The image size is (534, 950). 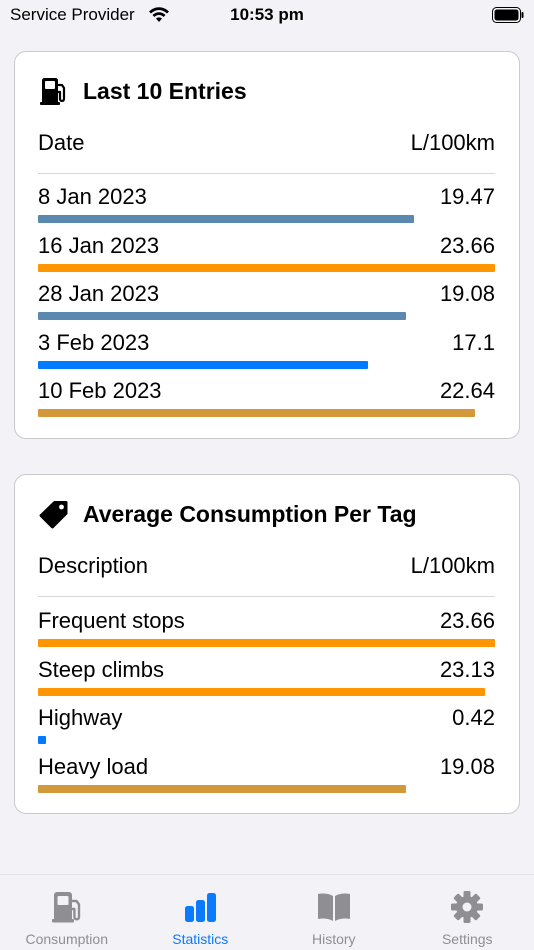 I want to click on list-item: 8 Jan 2023 19.47, so click(x=266, y=207).